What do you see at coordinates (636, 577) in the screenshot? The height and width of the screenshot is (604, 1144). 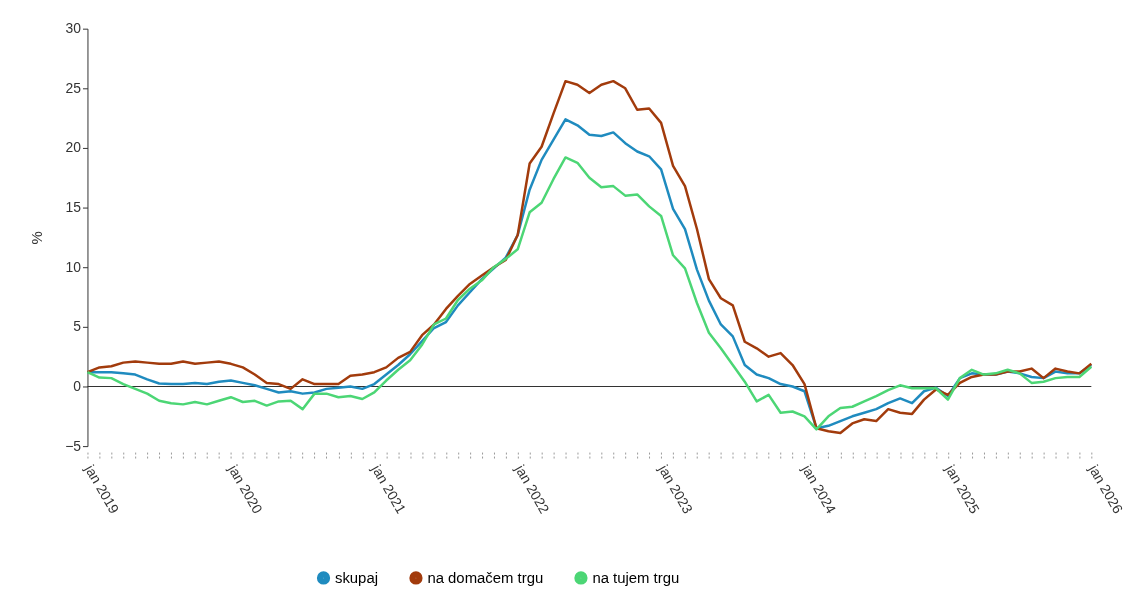 I see `legend-label: na tujem trgu` at bounding box center [636, 577].